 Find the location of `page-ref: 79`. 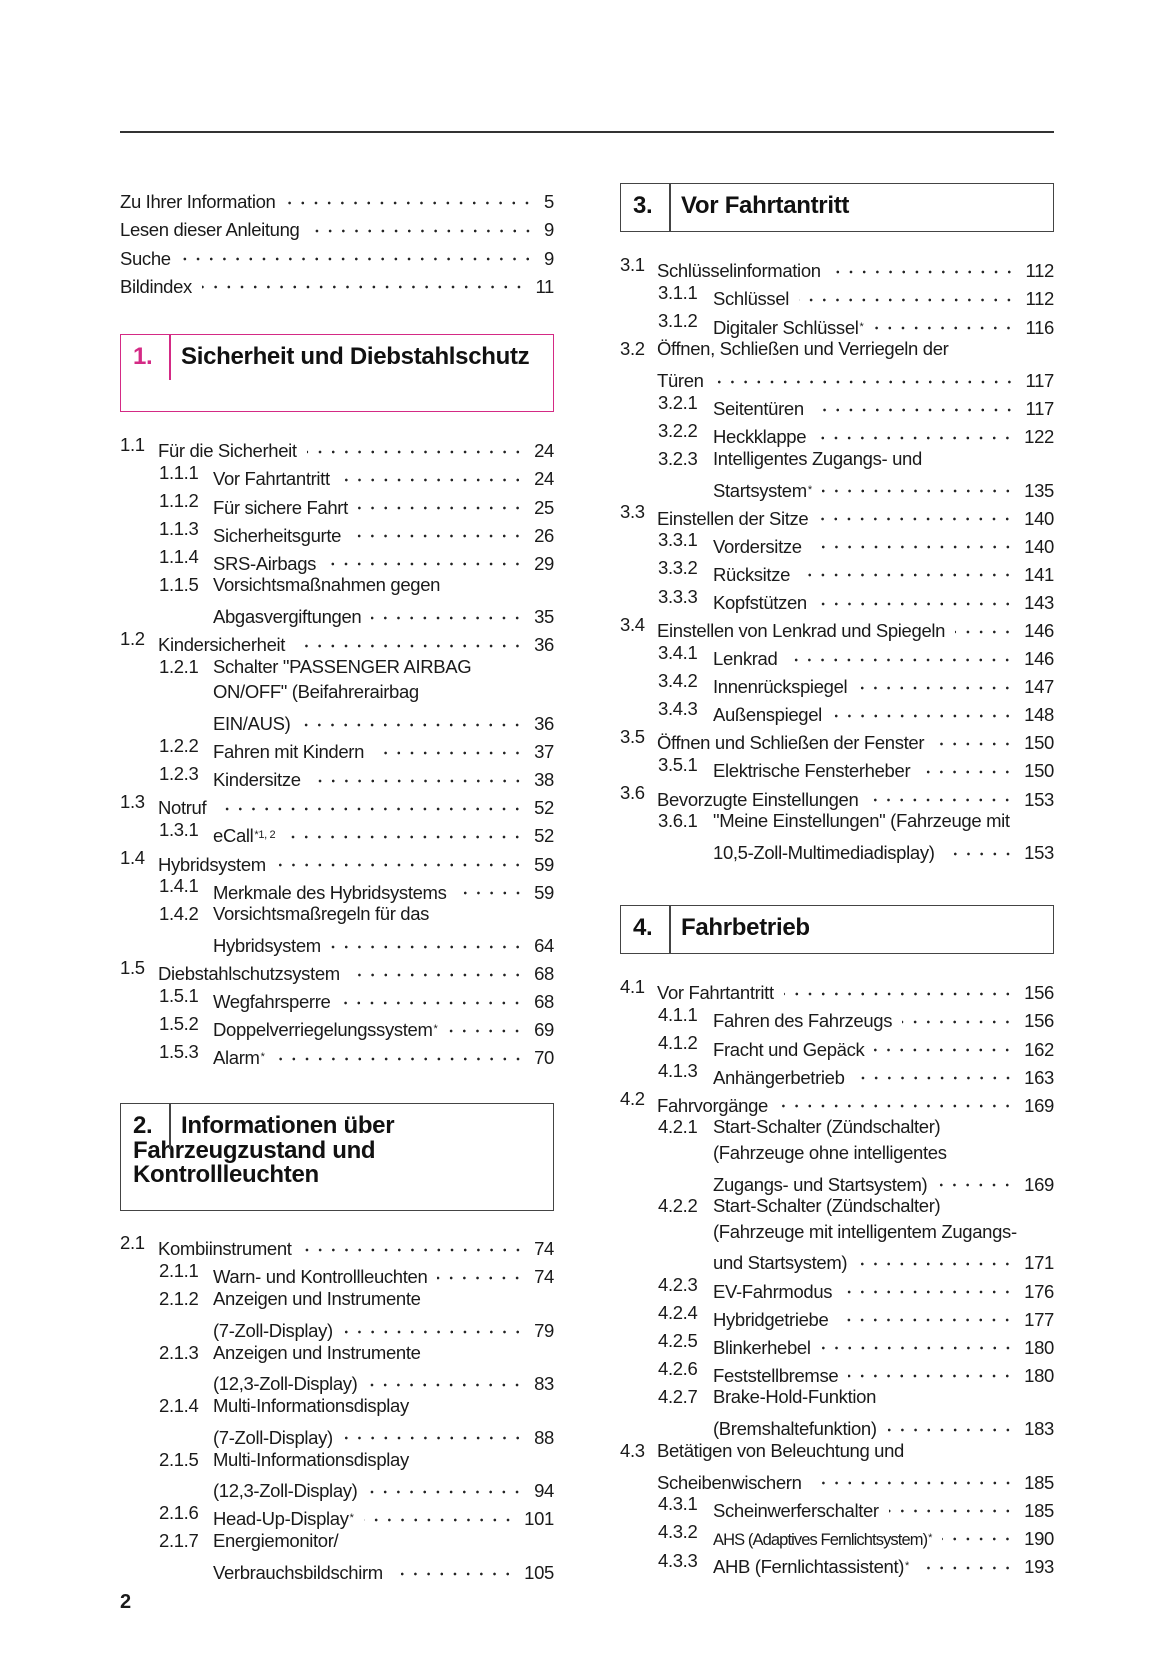

page-ref: 79 is located at coordinates (544, 1330).